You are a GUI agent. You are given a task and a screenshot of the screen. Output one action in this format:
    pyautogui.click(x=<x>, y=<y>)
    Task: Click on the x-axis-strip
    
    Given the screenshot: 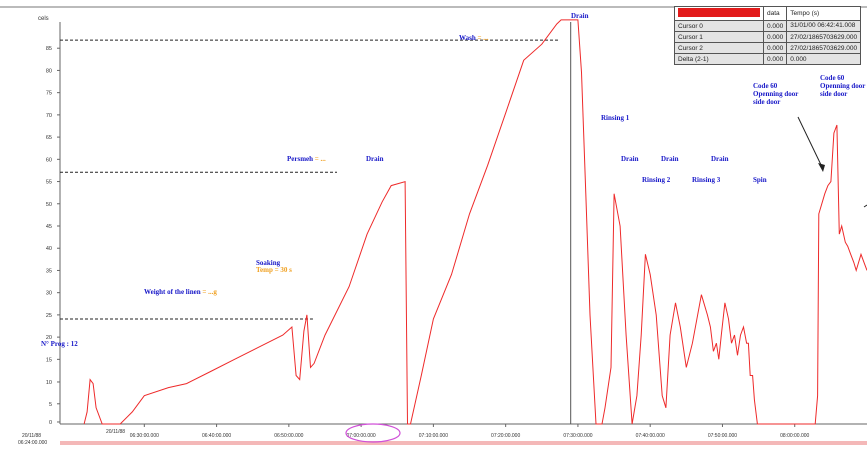 What is the action you would take?
    pyautogui.click(x=463, y=443)
    